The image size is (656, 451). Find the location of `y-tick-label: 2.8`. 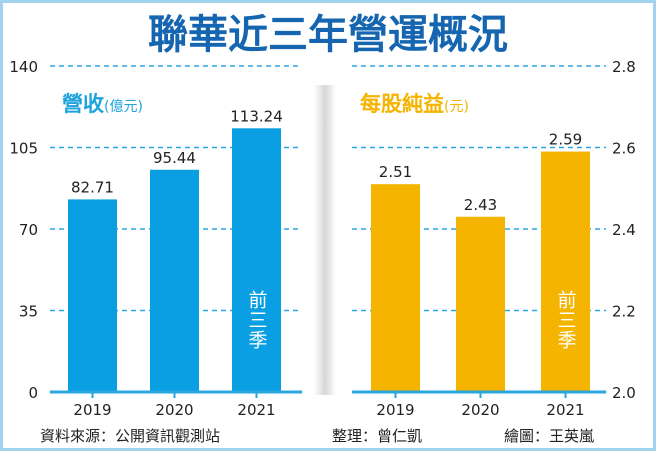

y-tick-label: 2.8 is located at coordinates (624, 67).